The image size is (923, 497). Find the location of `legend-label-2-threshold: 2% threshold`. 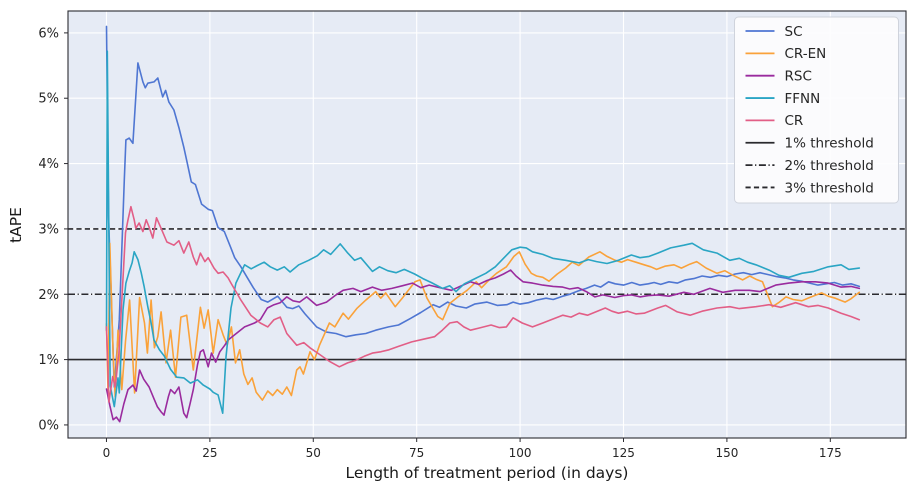

legend-label-2-threshold: 2% threshold is located at coordinates (829, 166).